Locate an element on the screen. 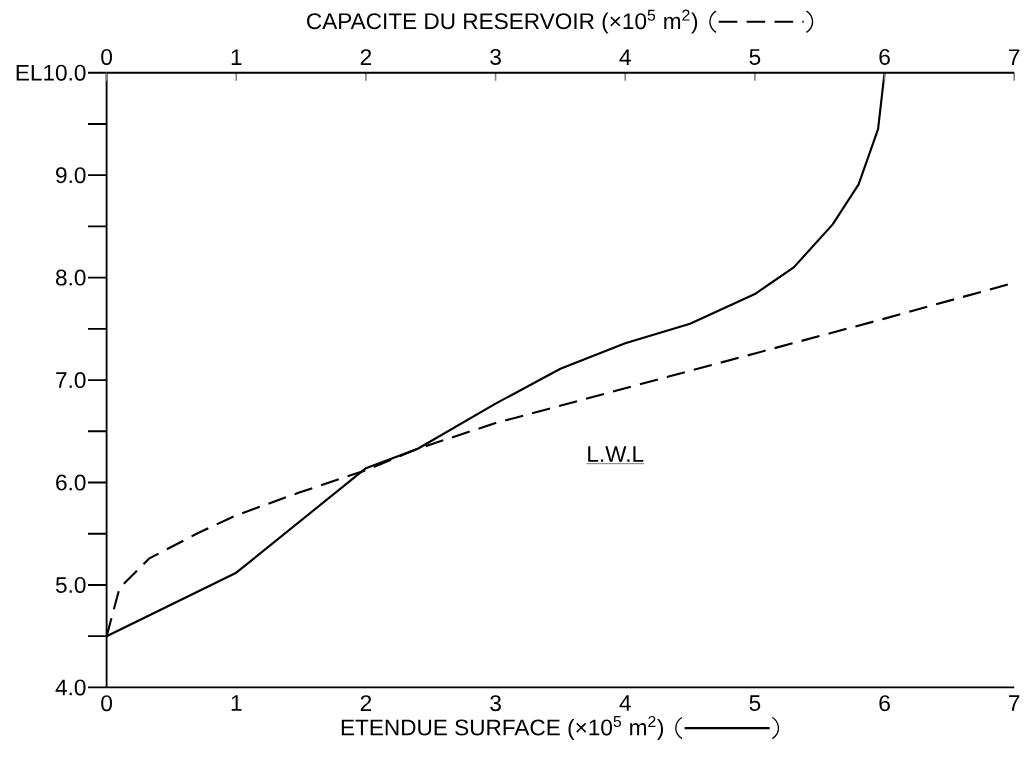 The height and width of the screenshot is (778, 1028). y-tick-label: 5.0 is located at coordinates (70, 584).